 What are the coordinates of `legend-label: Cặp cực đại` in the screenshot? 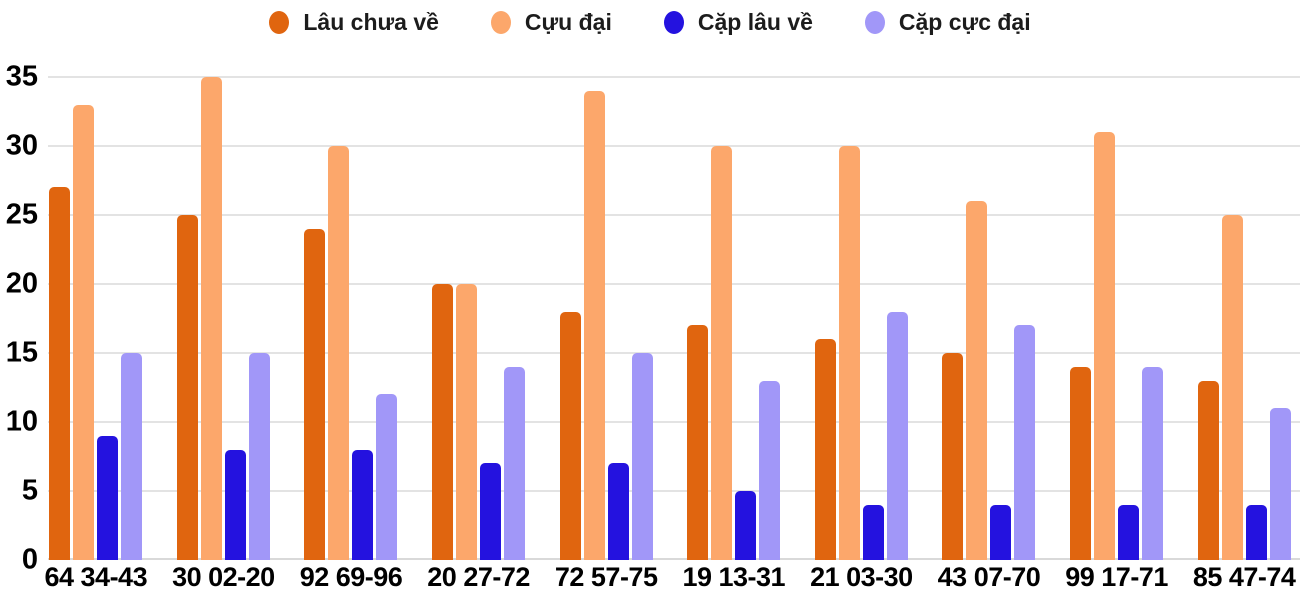 It's located at (964, 22).